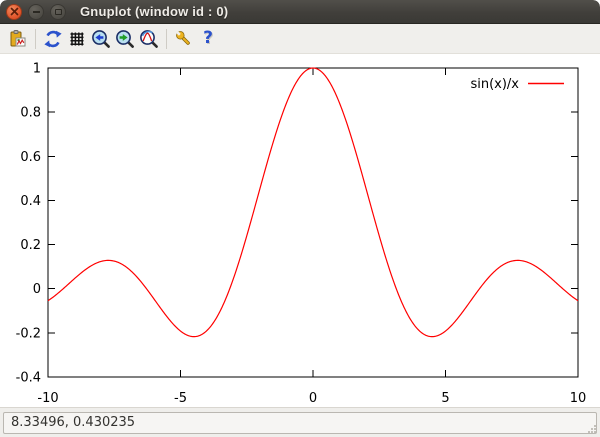  I want to click on zoom-next-icon, so click(125, 38).